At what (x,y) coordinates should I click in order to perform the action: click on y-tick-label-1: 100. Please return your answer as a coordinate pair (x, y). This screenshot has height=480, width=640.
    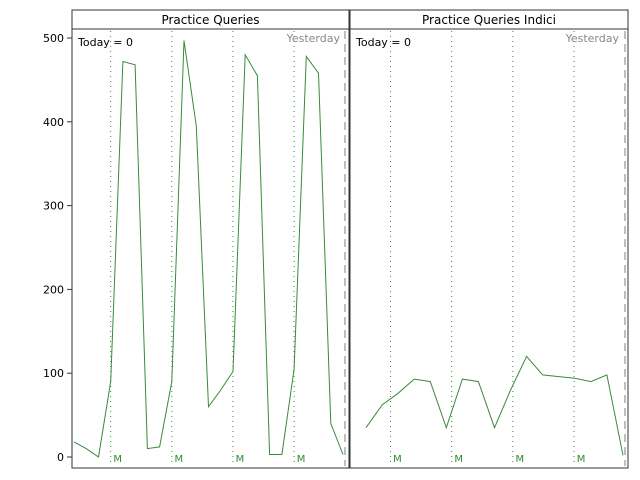
    Looking at the image, I should click on (53, 373).